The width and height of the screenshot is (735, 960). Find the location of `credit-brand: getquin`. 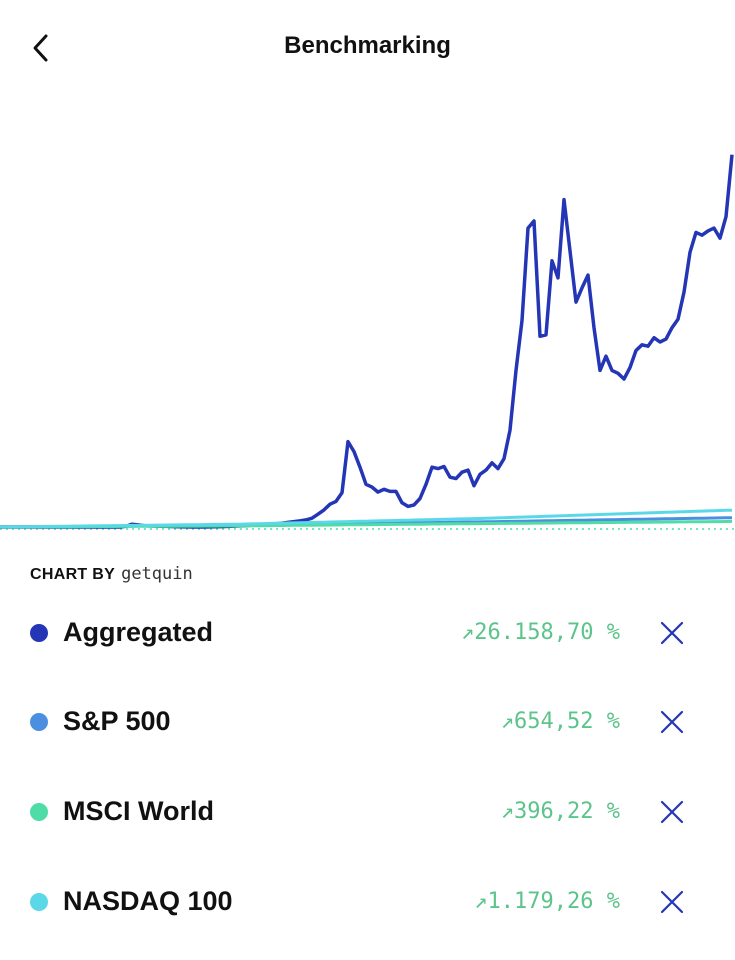

credit-brand: getquin is located at coordinates (157, 574).